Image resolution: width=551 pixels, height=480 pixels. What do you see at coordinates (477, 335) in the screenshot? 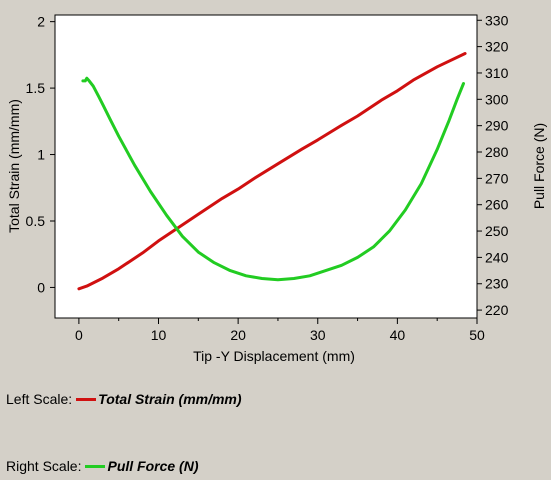
I see `x-tick-label: 50` at bounding box center [477, 335].